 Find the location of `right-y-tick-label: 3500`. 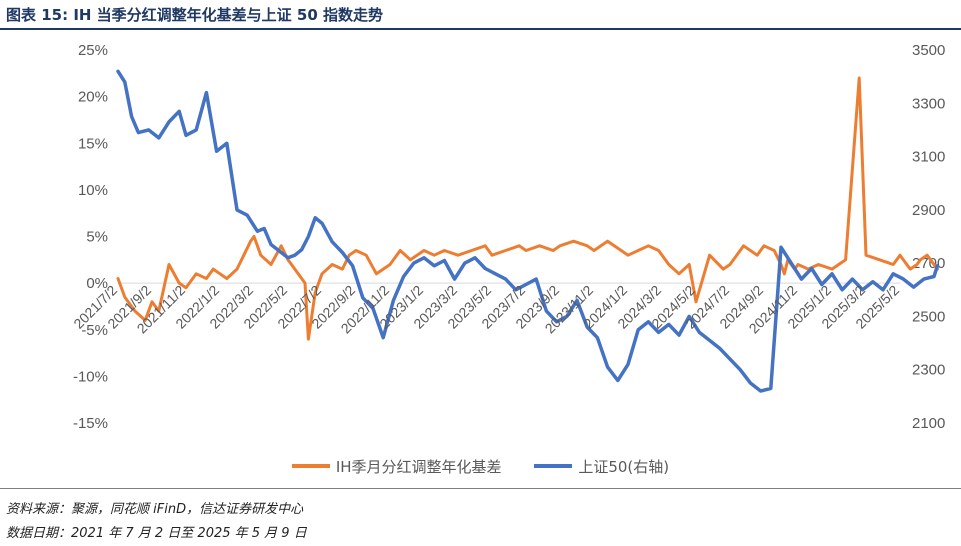

right-y-tick-label: 3500 is located at coordinates (928, 50).